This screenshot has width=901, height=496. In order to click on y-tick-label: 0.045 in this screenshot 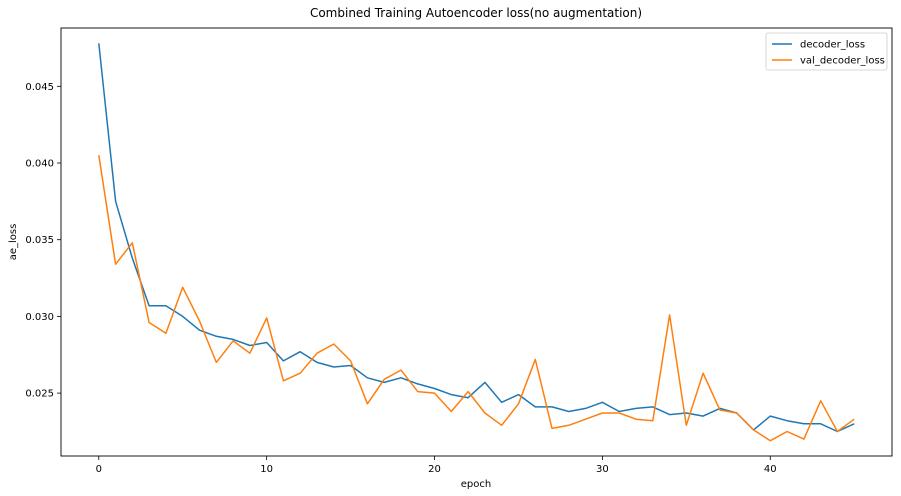, I will do `click(39, 87)`.